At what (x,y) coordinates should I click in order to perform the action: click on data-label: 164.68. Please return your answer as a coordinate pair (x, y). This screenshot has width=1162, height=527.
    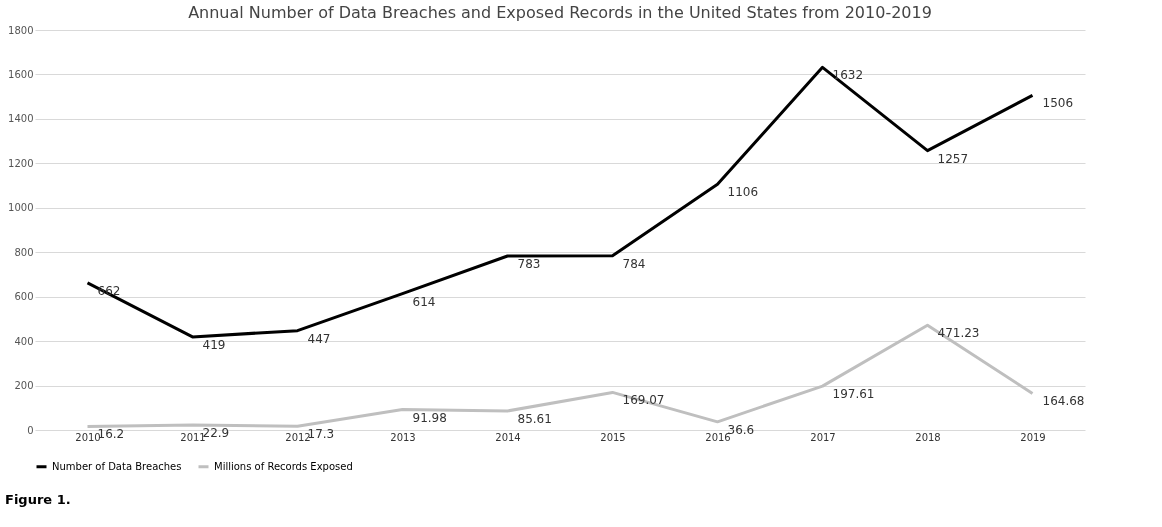
    Looking at the image, I should click on (1063, 401).